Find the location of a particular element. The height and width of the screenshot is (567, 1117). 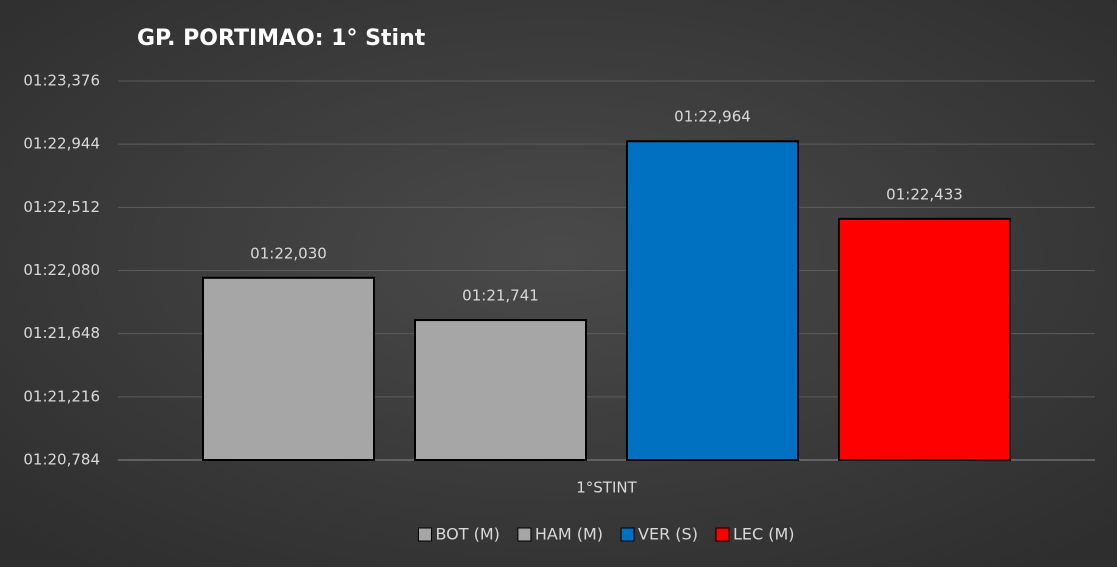

y-tick-label: 01:22,080 is located at coordinates (61, 270).